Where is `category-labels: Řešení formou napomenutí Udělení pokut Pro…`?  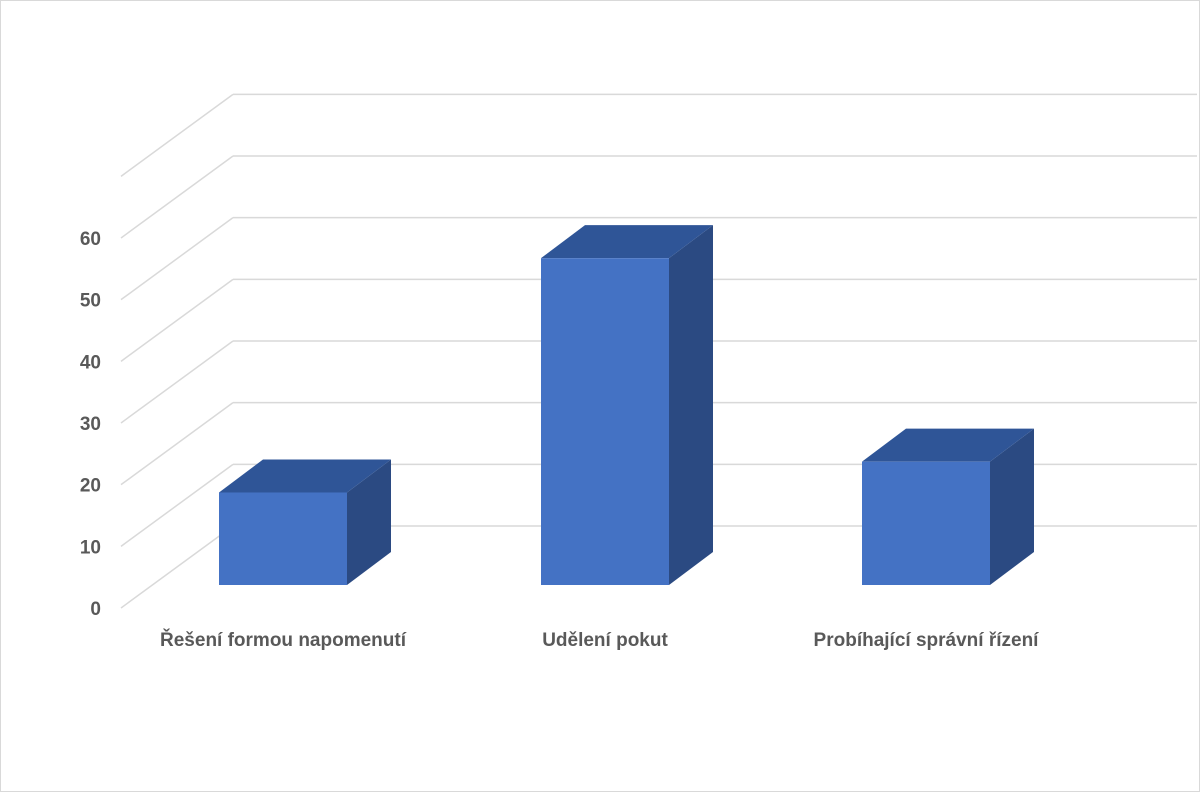 category-labels: Řešení formou napomenutí Udělení pokut Pro… is located at coordinates (599, 640).